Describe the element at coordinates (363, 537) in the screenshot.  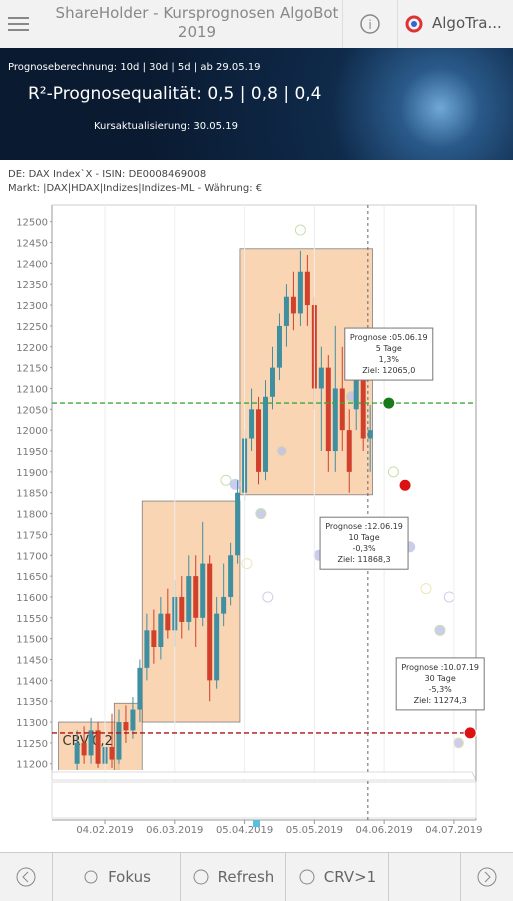
I see `callout-text: 10 Tage` at that location.